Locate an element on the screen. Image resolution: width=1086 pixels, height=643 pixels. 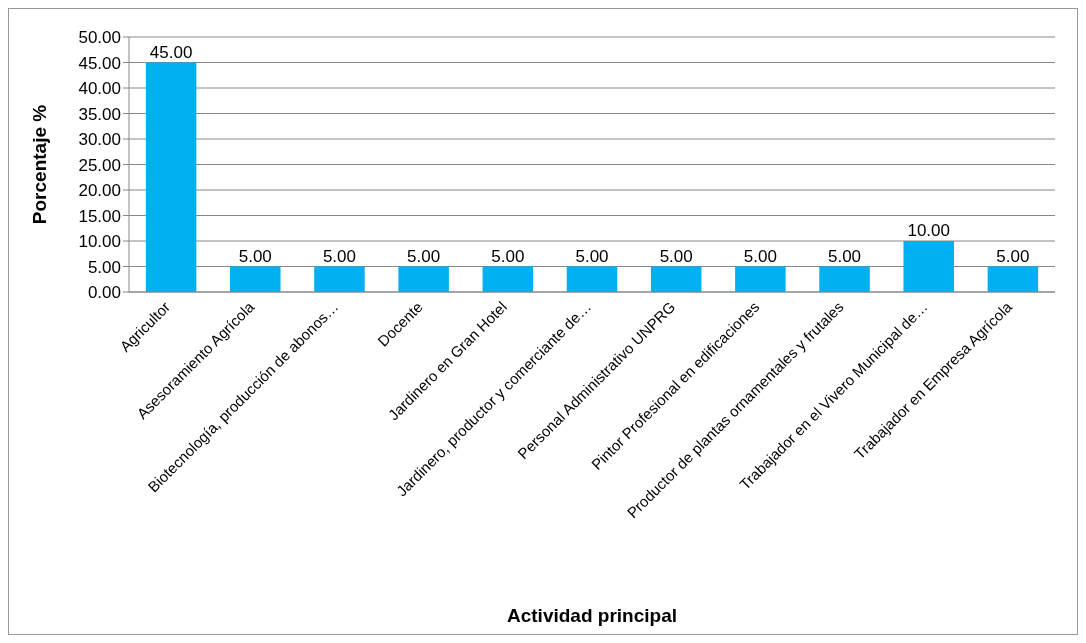
y-axis-title: Porcentaje % is located at coordinates (39, 164).